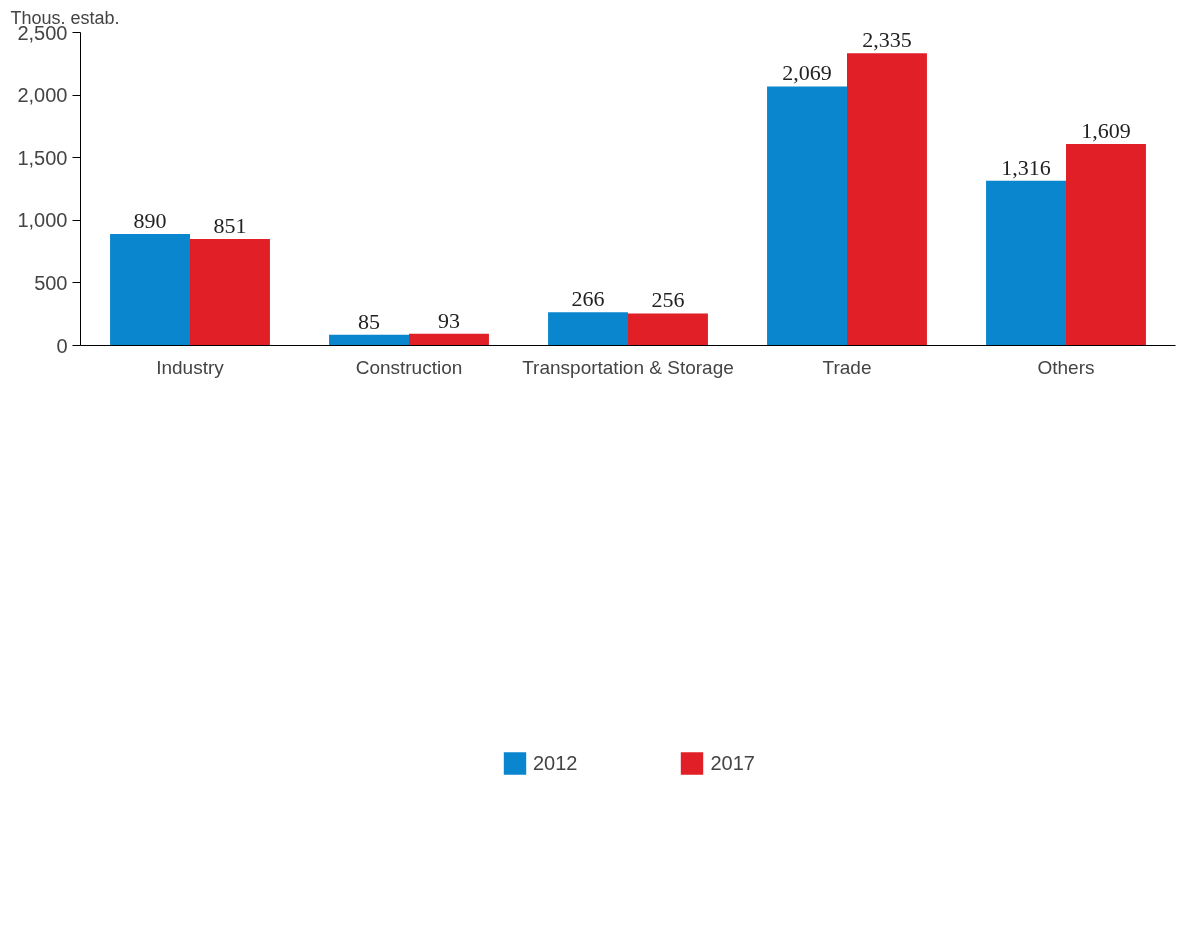  What do you see at coordinates (230, 225) in the screenshot?
I see `data-label: 851` at bounding box center [230, 225].